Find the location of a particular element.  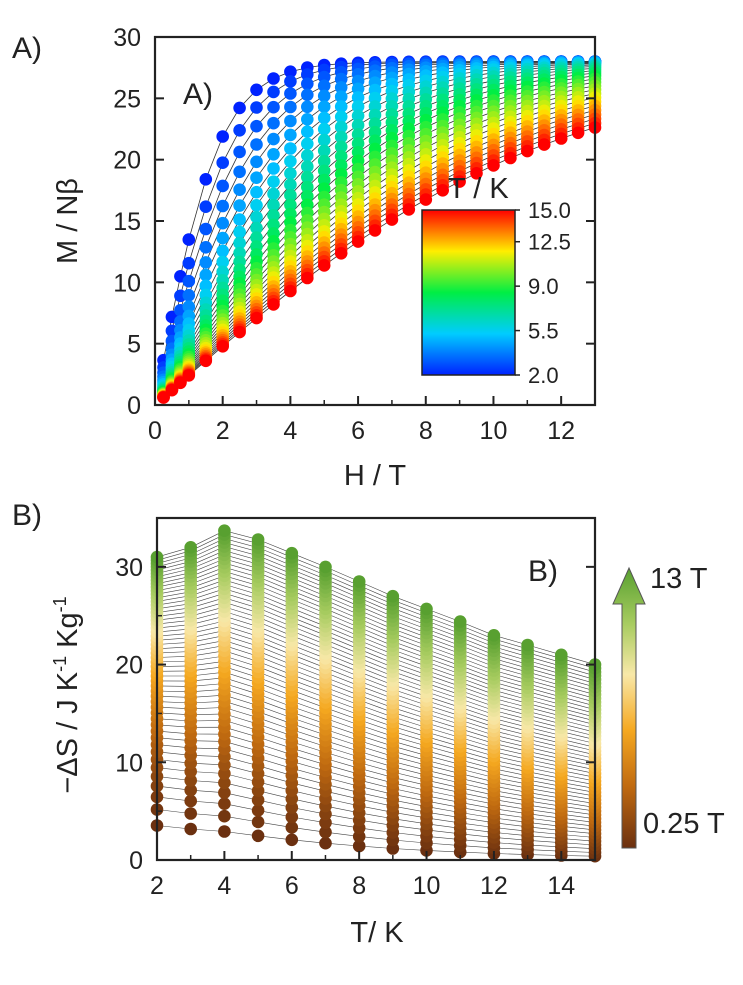

panel-b-y-title-mid: Kg is located at coordinates (68, 634).